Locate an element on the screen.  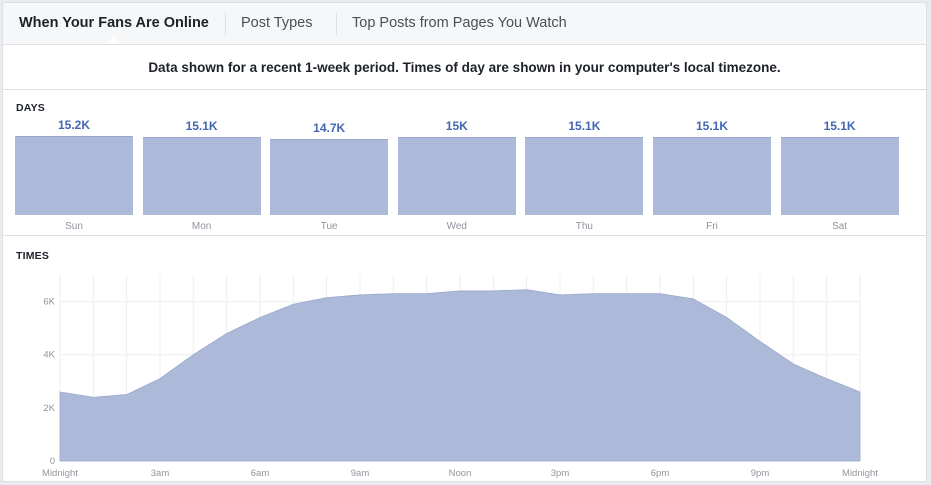
x-tick-label: 9am is located at coordinates (360, 473).